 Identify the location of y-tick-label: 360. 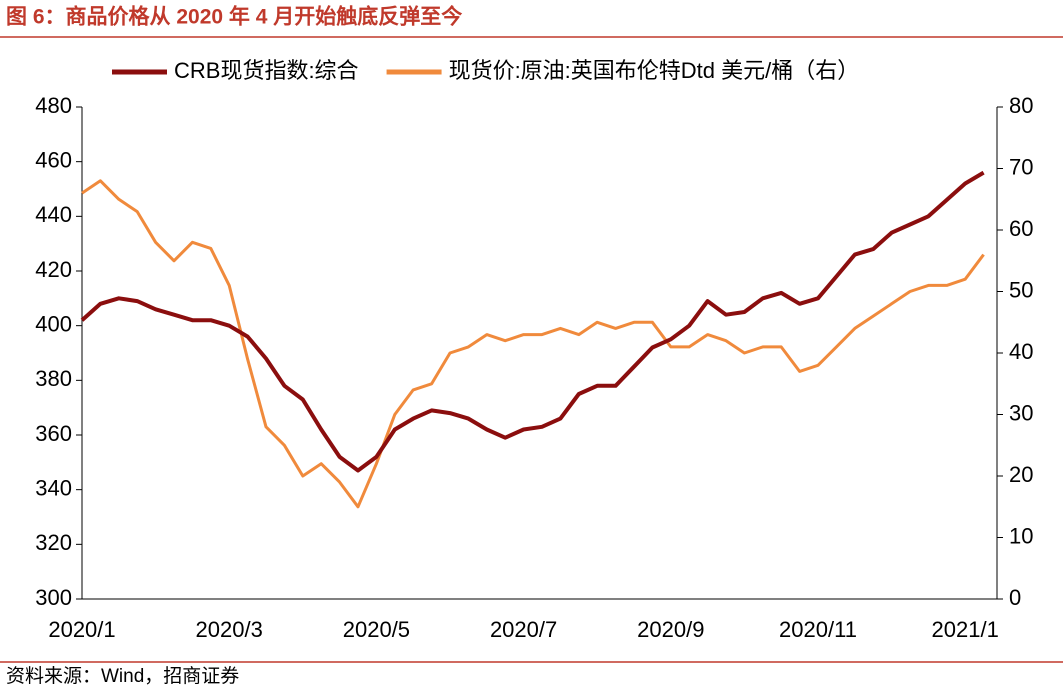
(53, 433).